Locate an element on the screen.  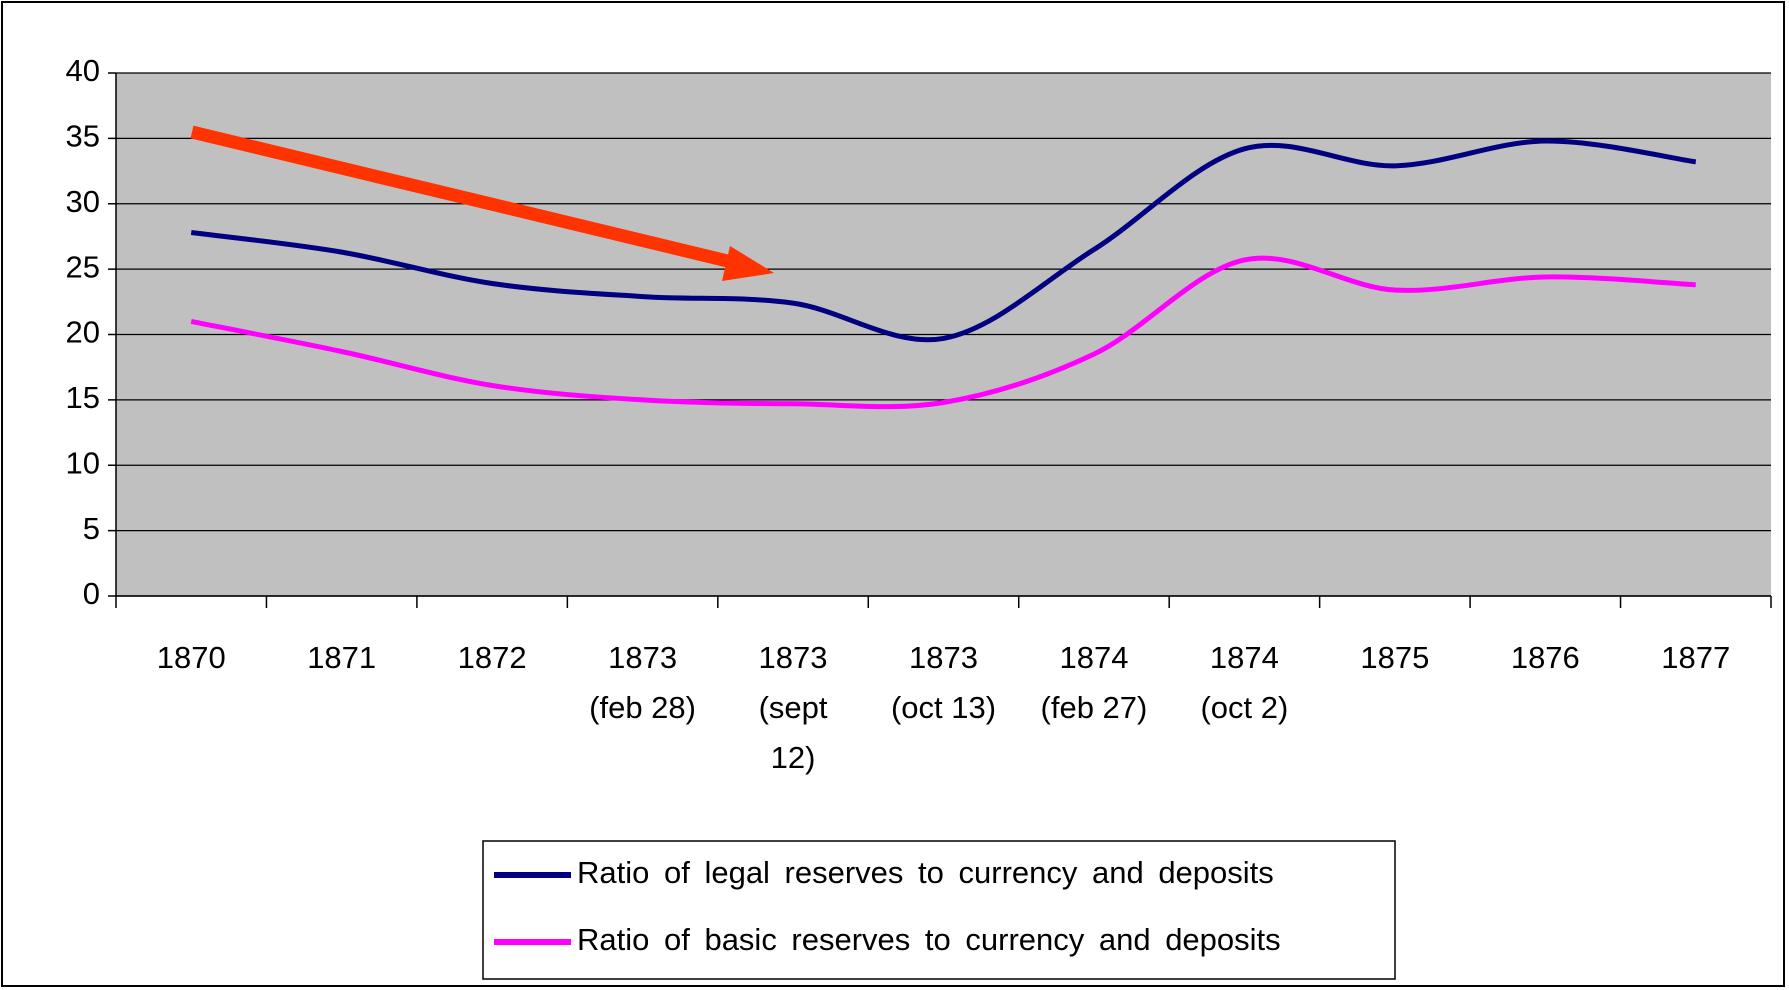
x-tick-label-box: 1877 is located at coordinates (1696, 657).